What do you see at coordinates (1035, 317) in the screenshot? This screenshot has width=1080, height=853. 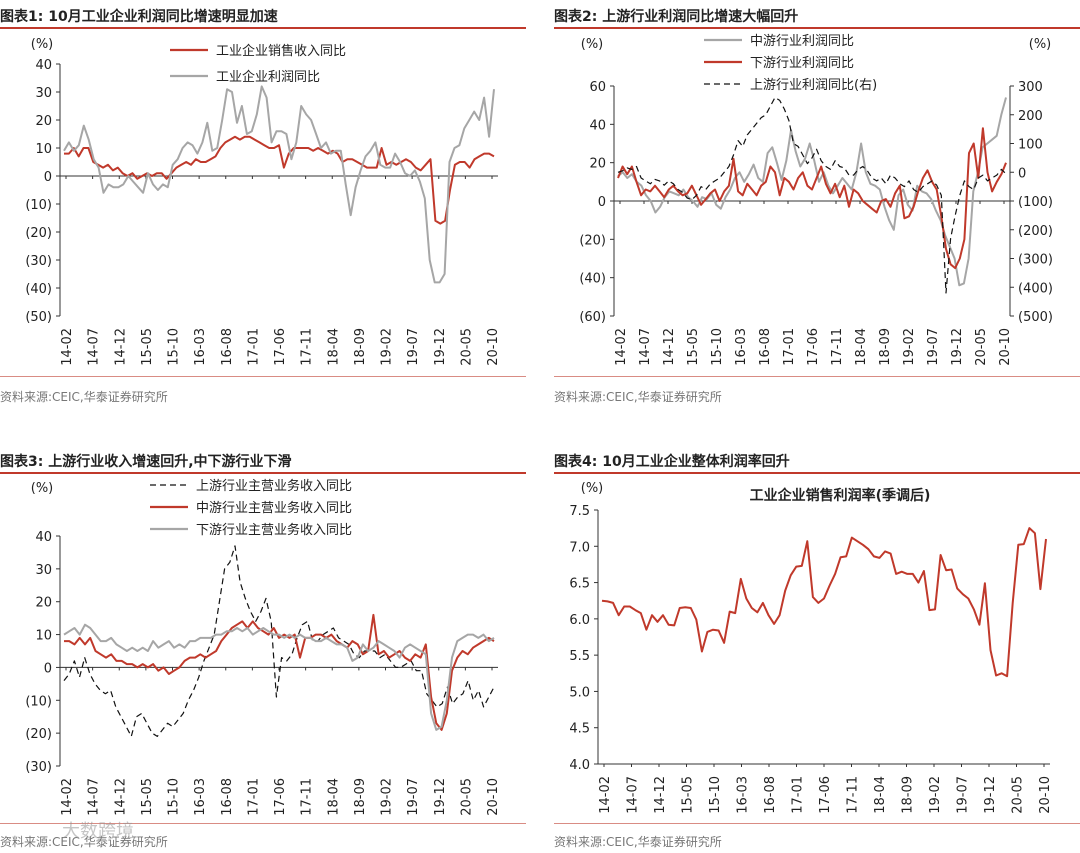 I see `y-right-tick-label: (500)` at bounding box center [1035, 317].